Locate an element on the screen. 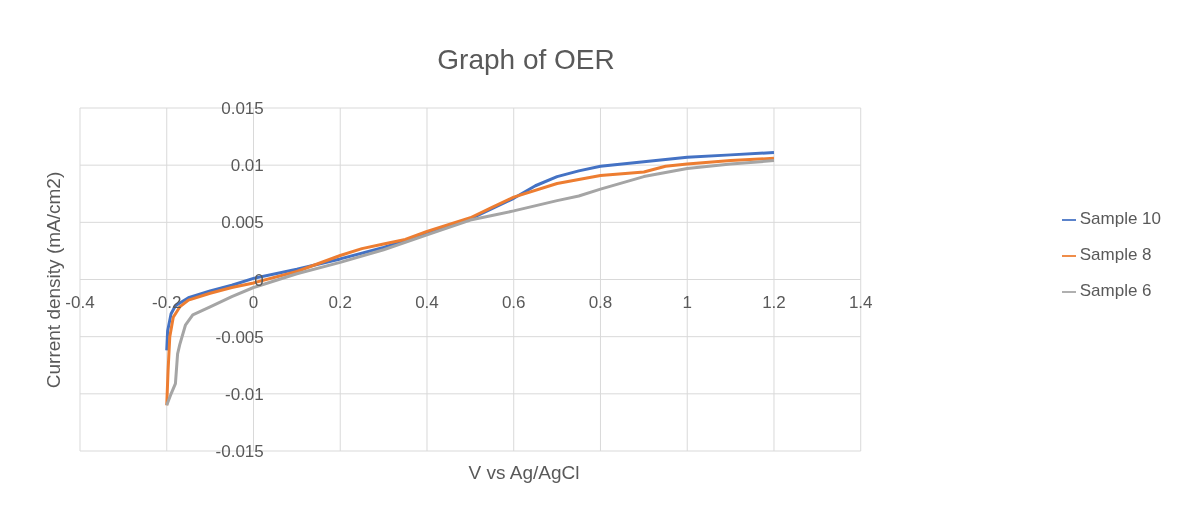  legend-label: Sample 6 is located at coordinates (1115, 290).